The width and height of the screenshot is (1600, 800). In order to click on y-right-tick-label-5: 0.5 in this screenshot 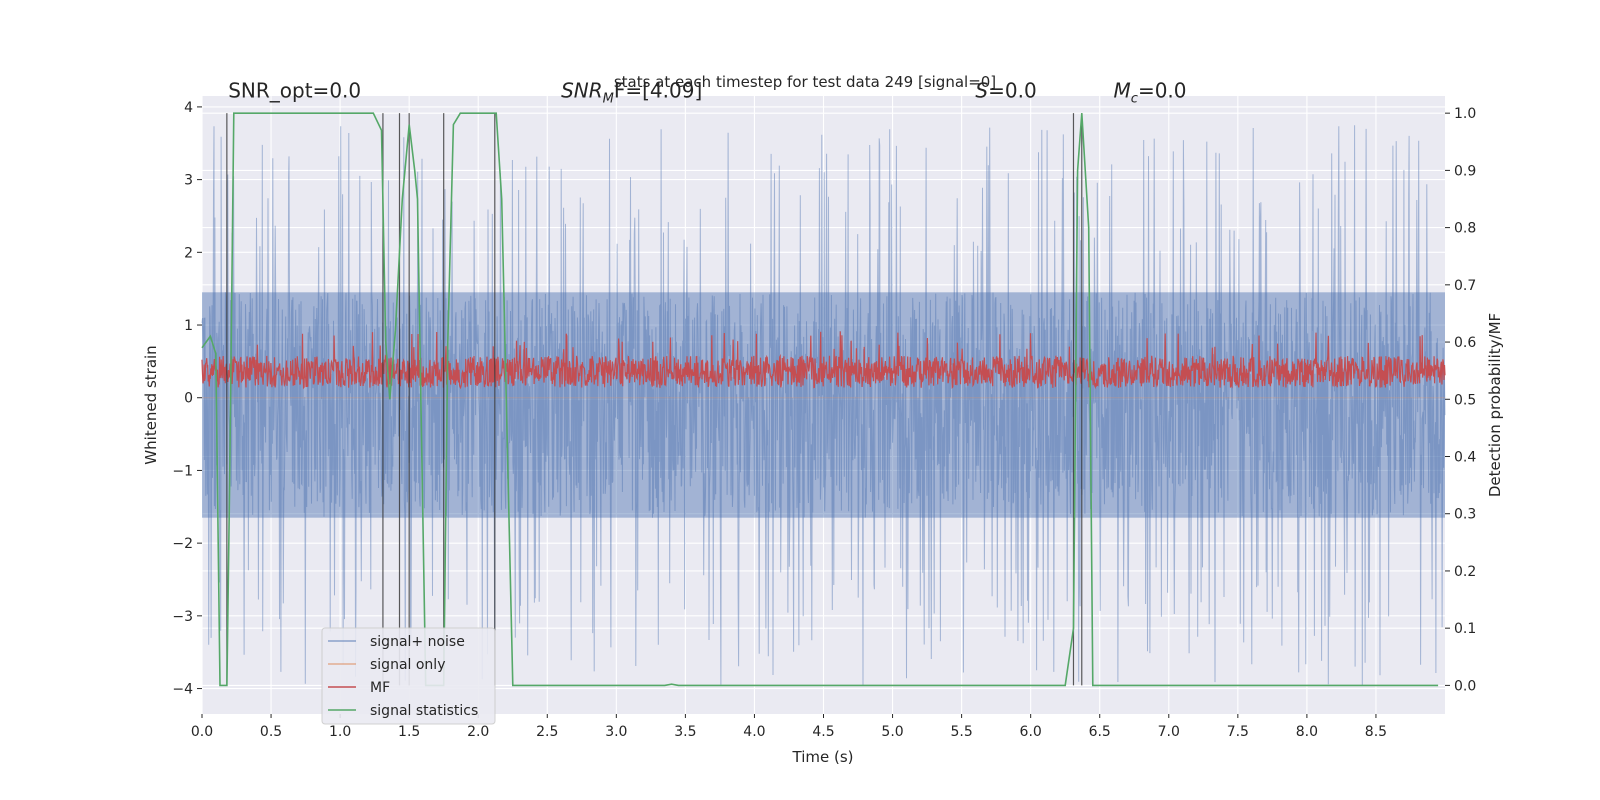, I will do `click(1465, 400)`.